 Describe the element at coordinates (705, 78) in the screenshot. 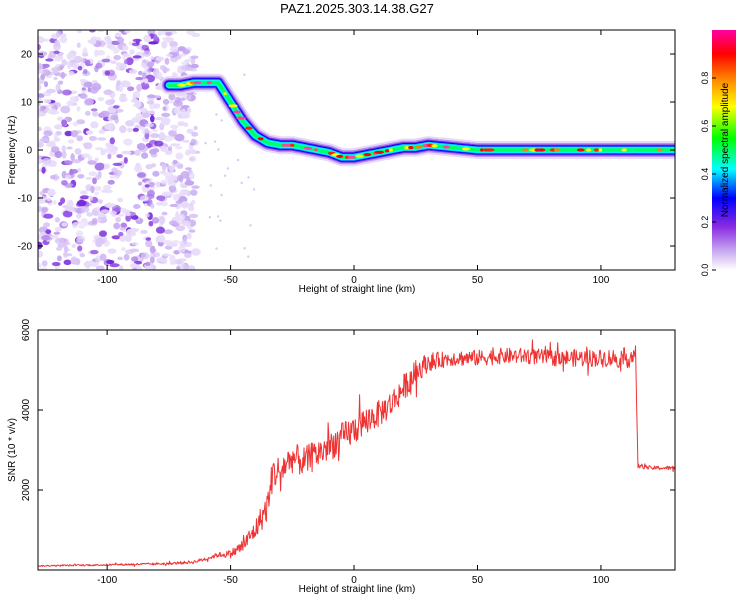

I see `colorbar-tick-label: 0.8` at that location.